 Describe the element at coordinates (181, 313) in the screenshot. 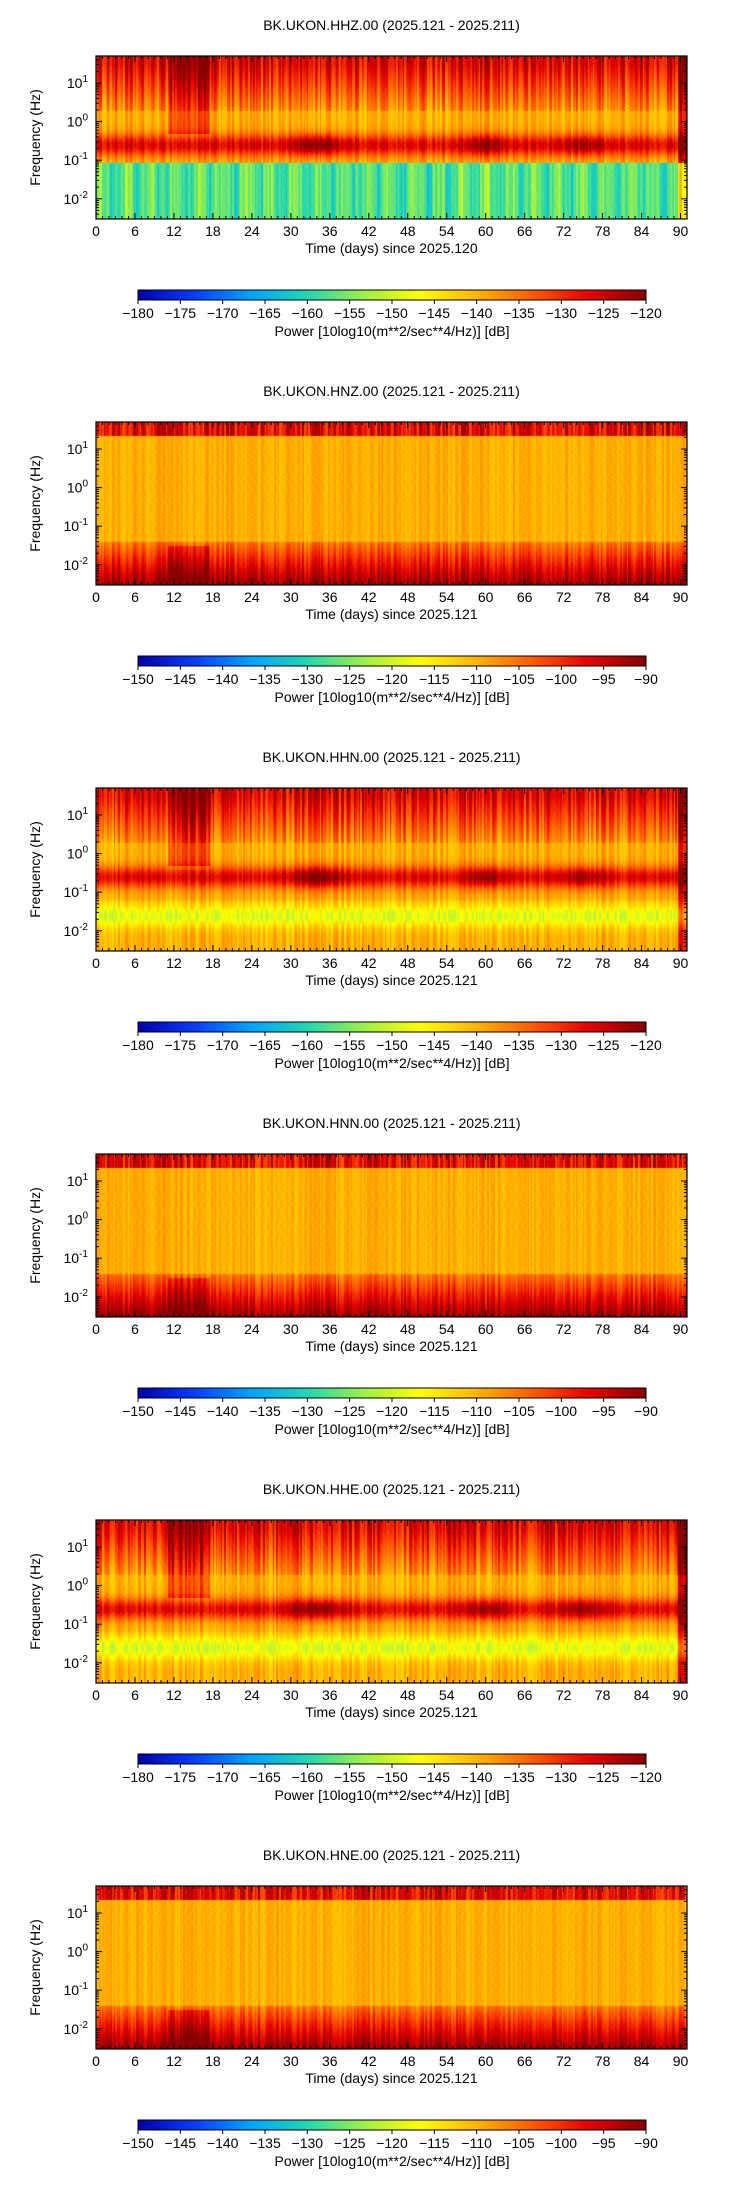

I see `colorbar-tick-label: −175` at that location.